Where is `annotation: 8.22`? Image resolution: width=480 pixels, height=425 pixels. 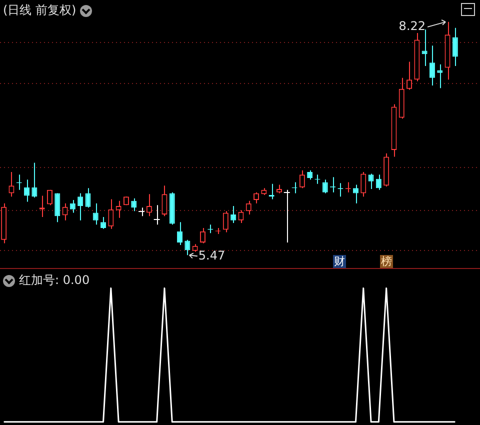
annotation: 8.22 is located at coordinates (412, 26).